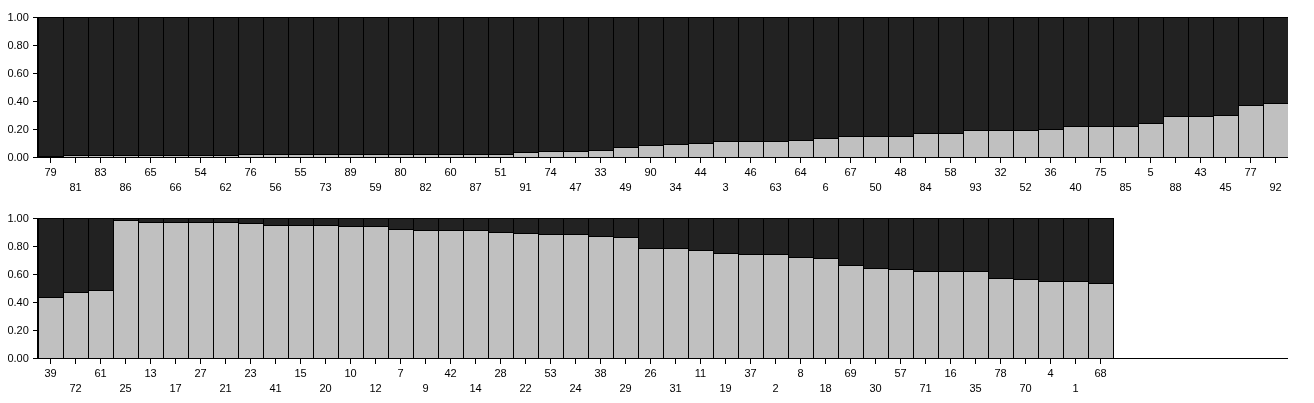 The image size is (1314, 403). Describe the element at coordinates (500, 172) in the screenshot. I see `x-tick-label: 51` at that location.